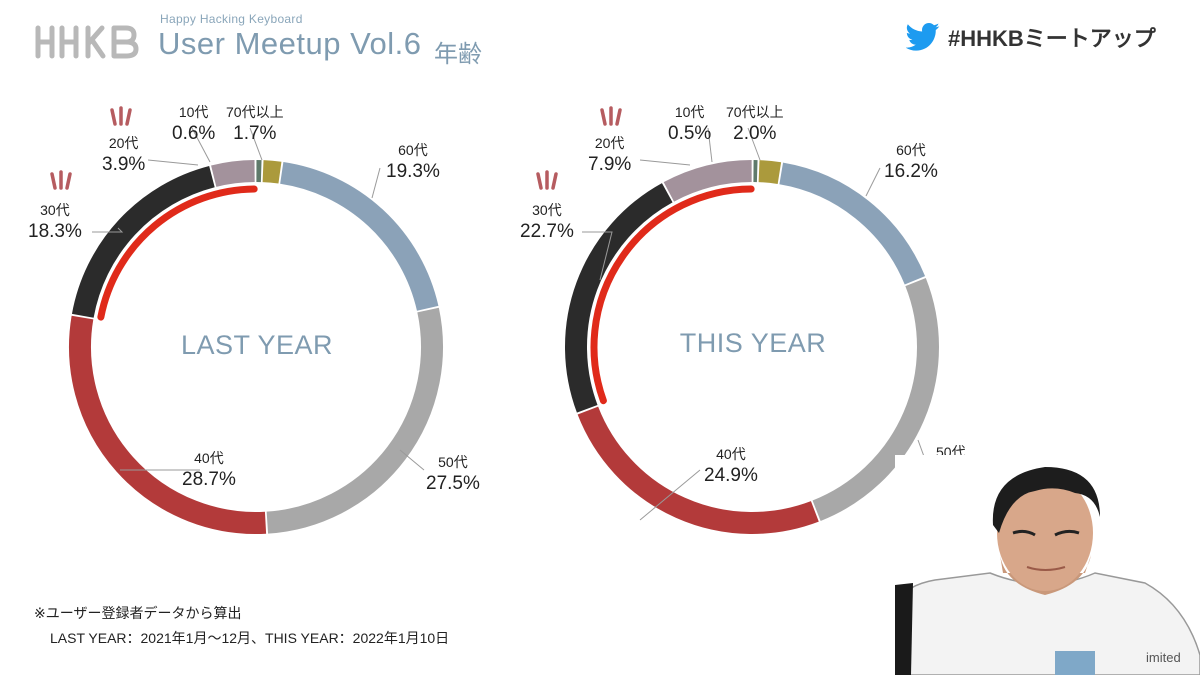 Image resolution: width=1200 pixels, height=675 pixels. Describe the element at coordinates (453, 483) in the screenshot. I see `category-value: 27.5%` at that location.